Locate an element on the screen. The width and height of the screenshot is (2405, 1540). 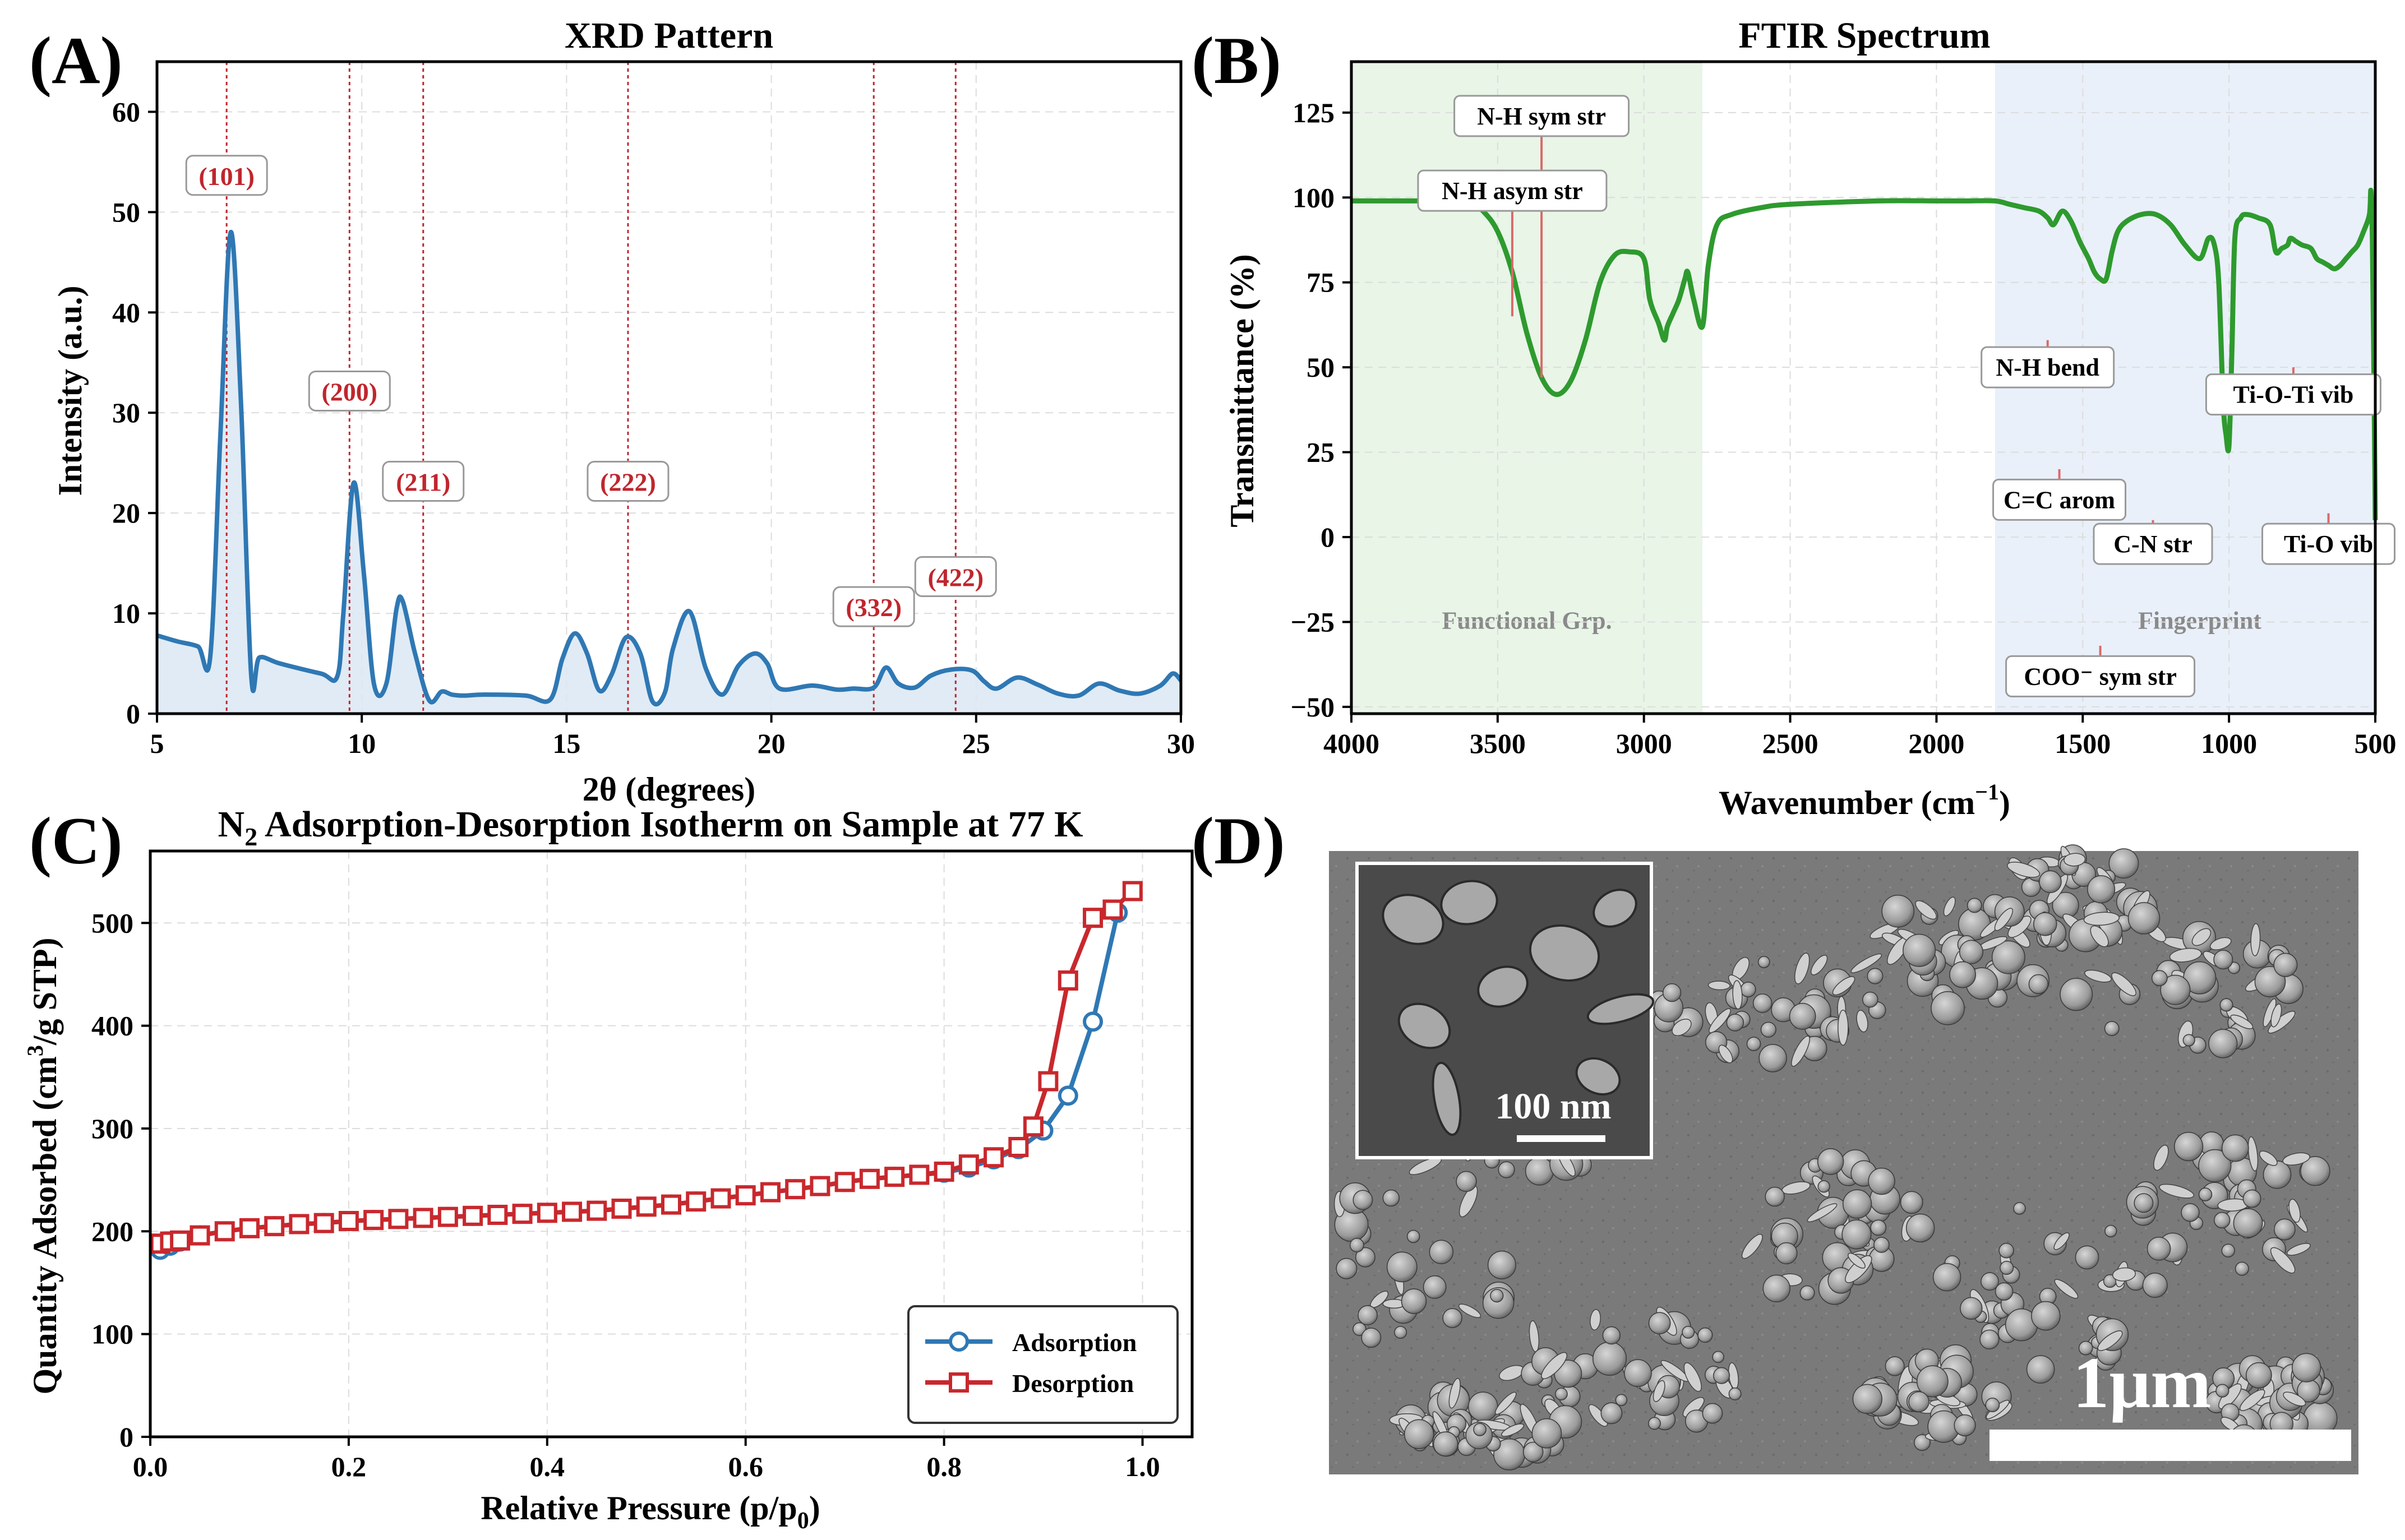
adsorption-point is located at coordinates (1068, 1095).